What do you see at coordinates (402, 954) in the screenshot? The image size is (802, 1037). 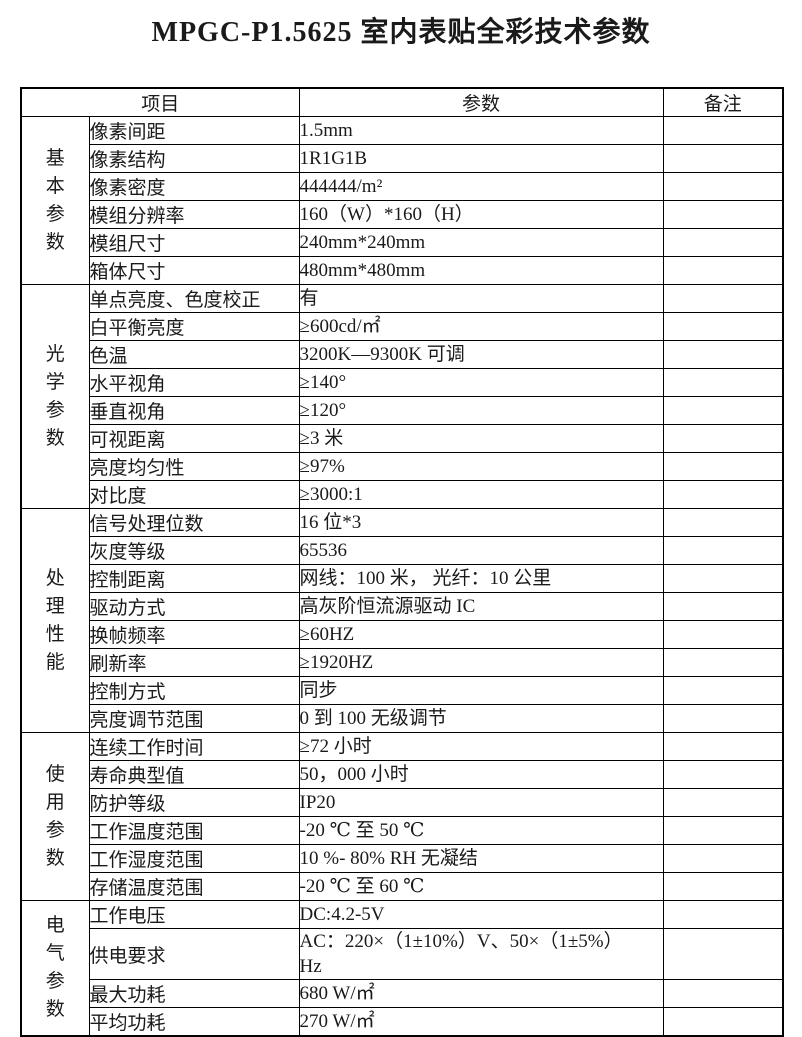 I see `table-row: 供电要求 AC：220×（1±10%）V、50×（1±5%） Hz` at bounding box center [402, 954].